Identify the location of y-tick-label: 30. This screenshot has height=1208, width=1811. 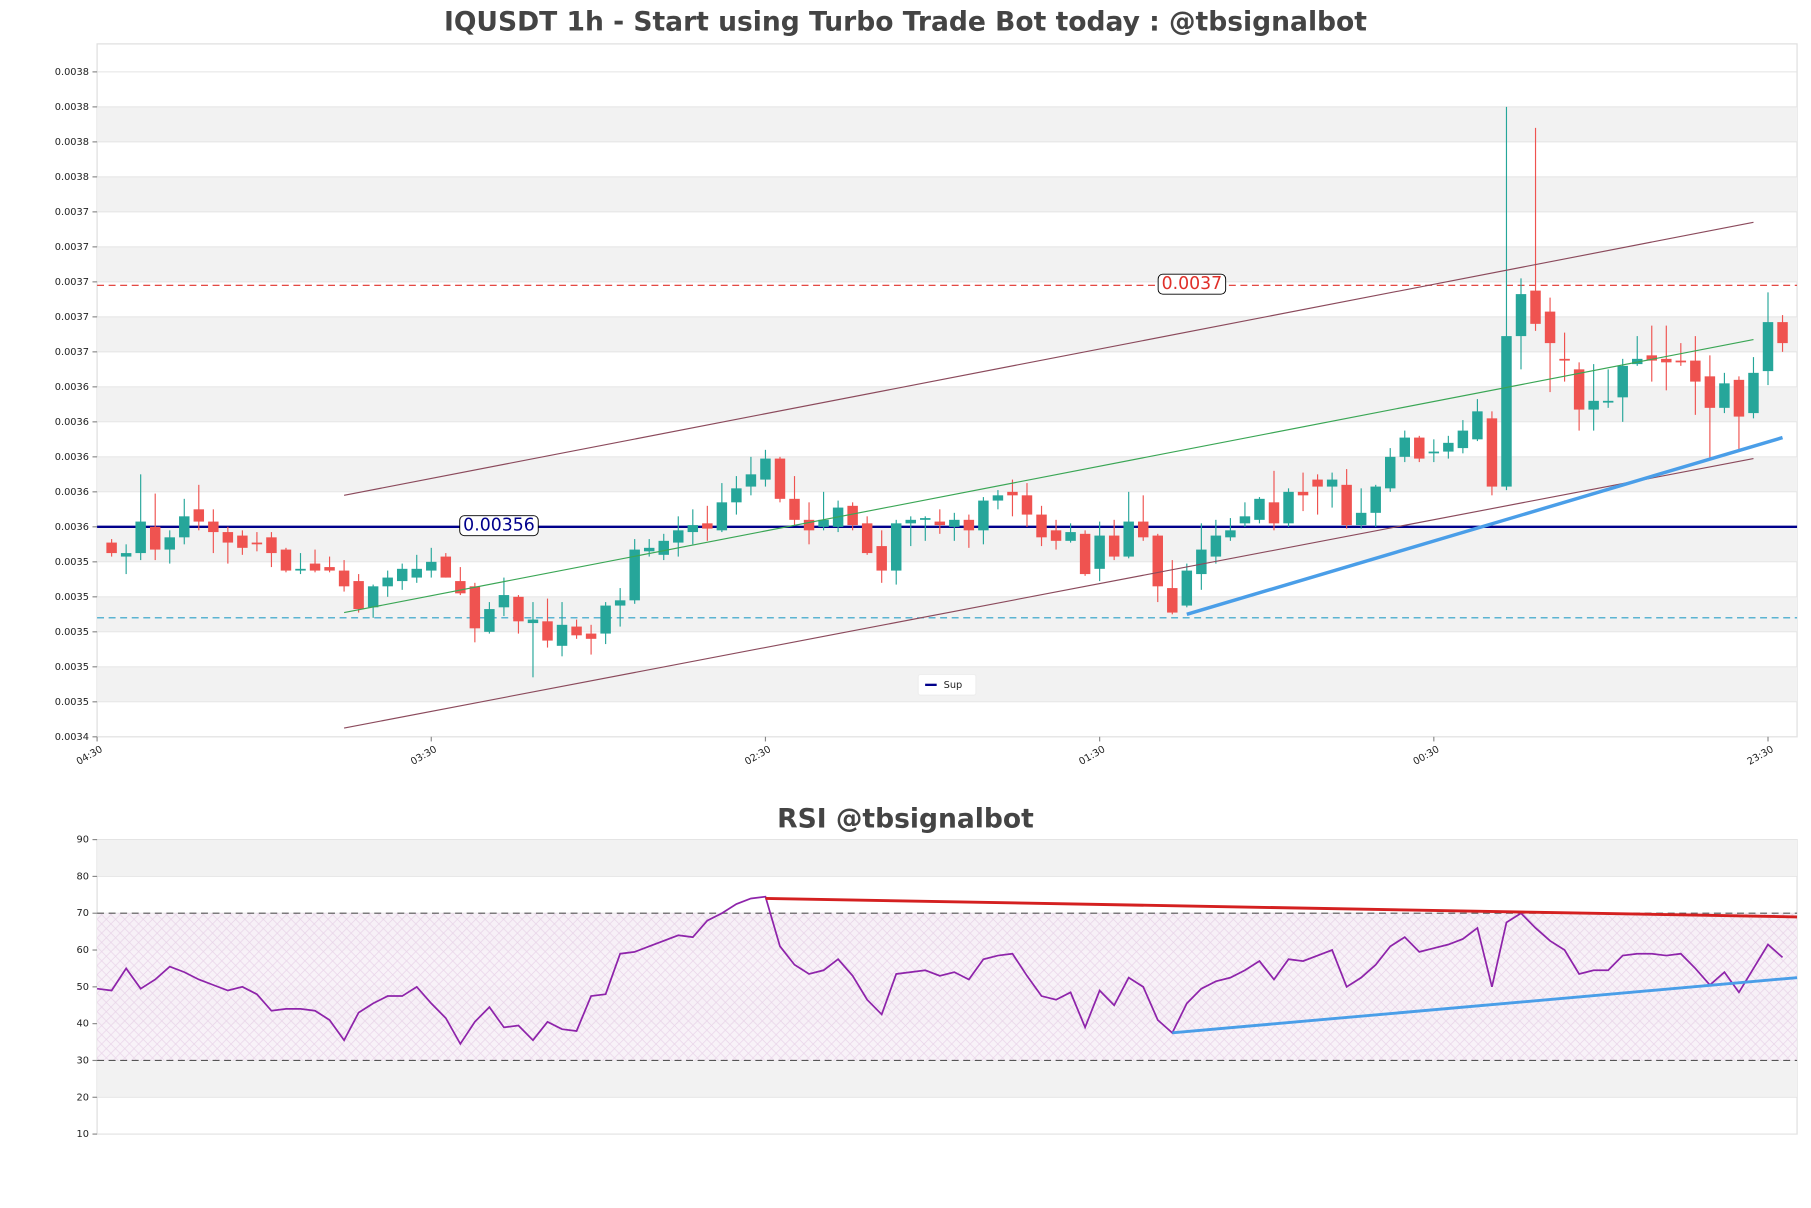
(83, 1060).